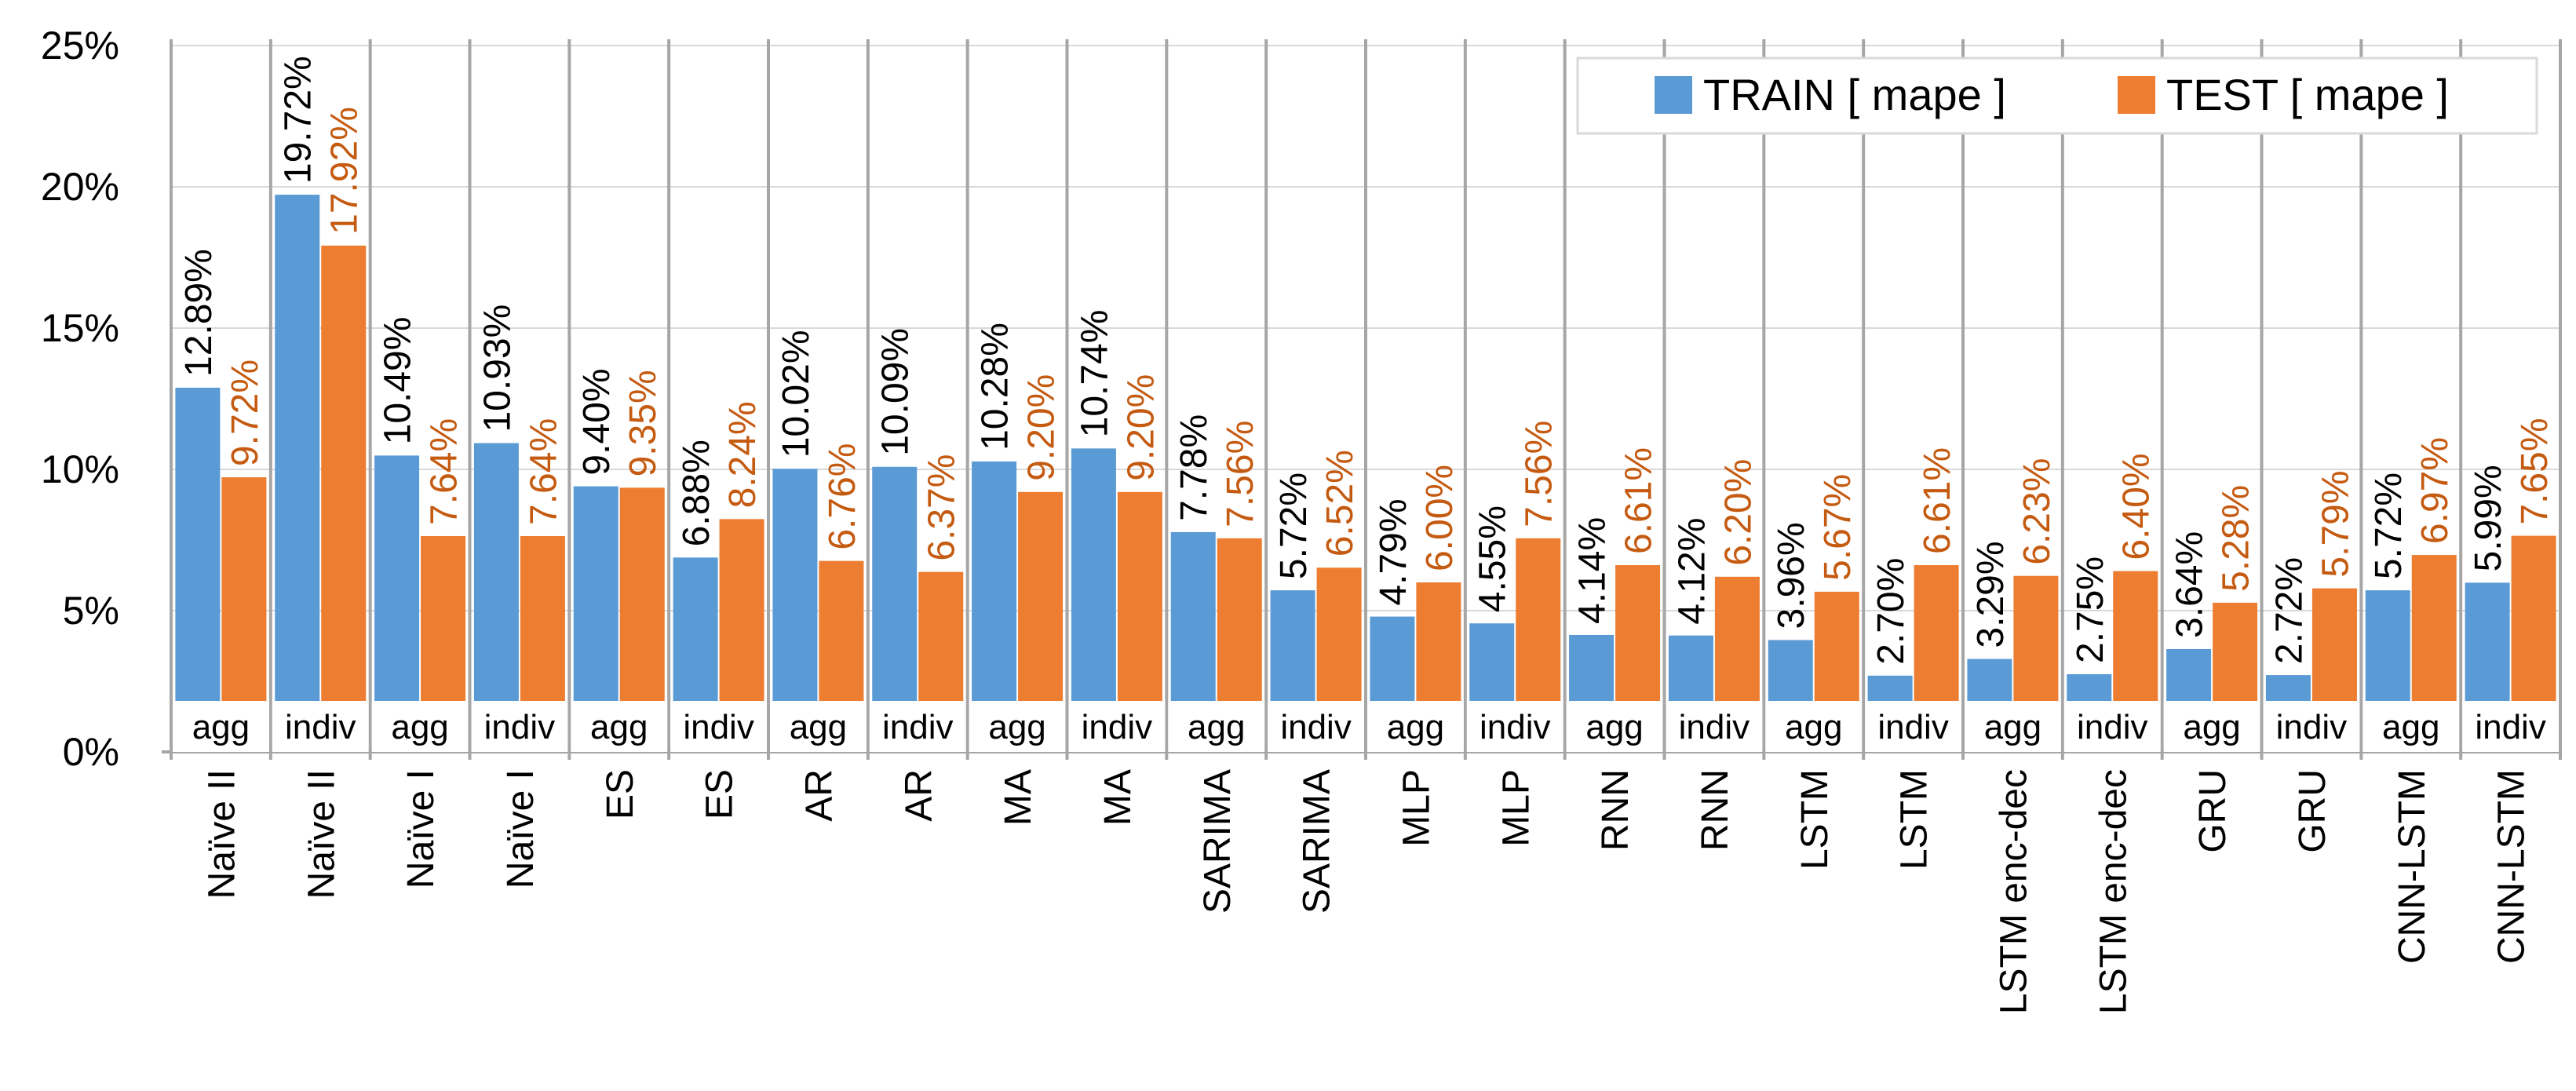 This screenshot has width=2576, height=1091. Describe the element at coordinates (1838, 527) in the screenshot. I see `test-value-label: 5.67%` at that location.